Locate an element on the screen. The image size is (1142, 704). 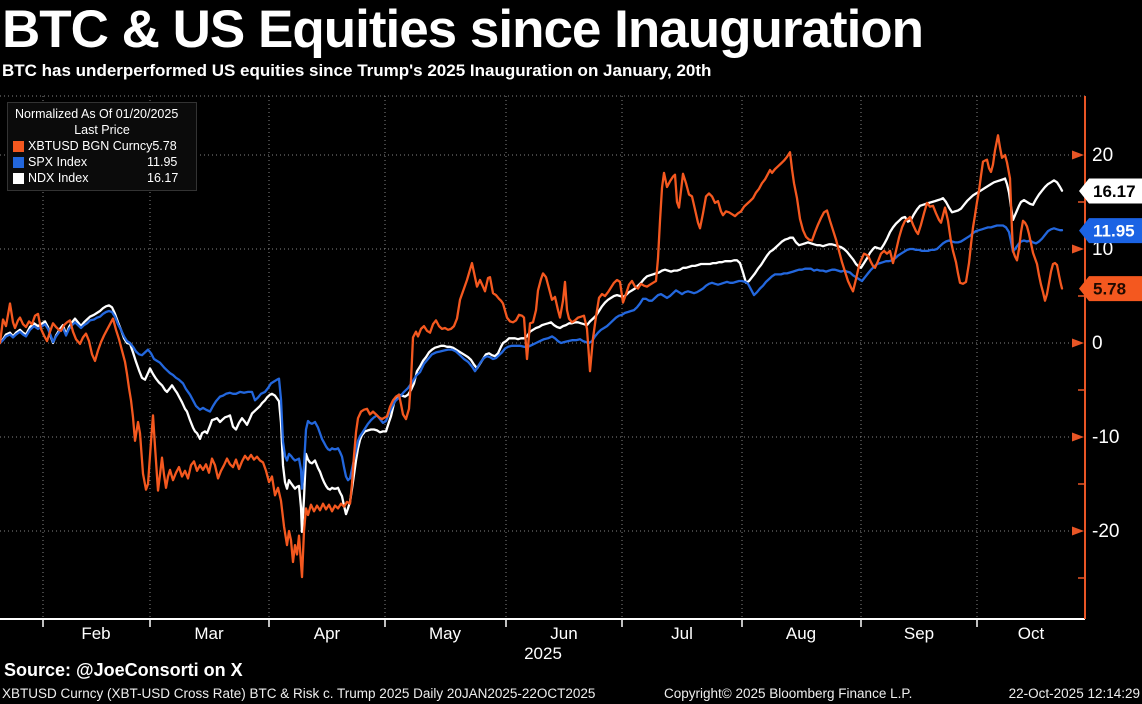
x-axis-label: May is located at coordinates (445, 633).